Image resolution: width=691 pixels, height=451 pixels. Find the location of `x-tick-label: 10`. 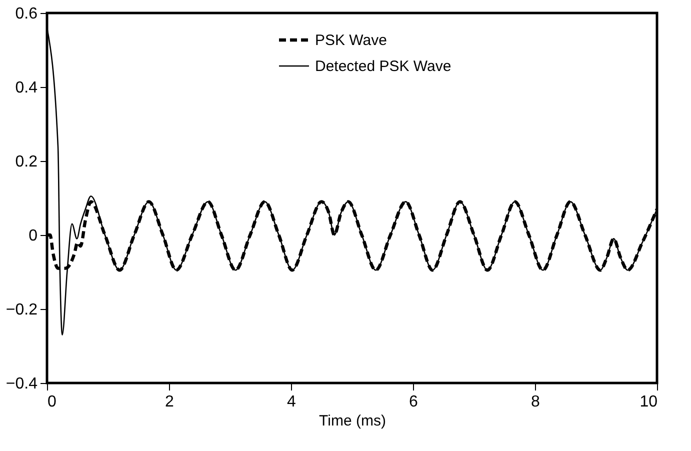

x-tick-label: 10 is located at coordinates (649, 402).